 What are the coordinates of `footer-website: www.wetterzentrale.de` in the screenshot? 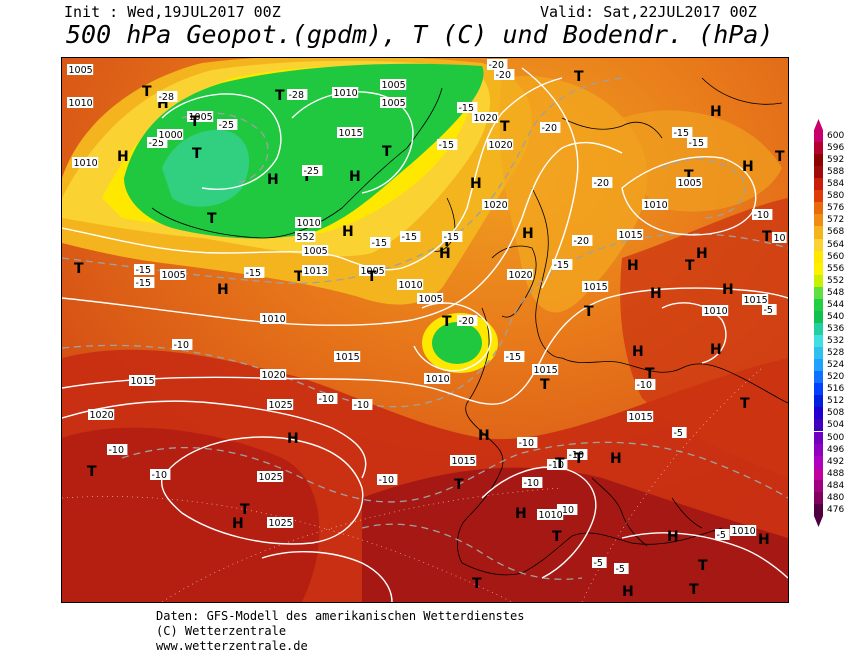 It's located at (232, 646).